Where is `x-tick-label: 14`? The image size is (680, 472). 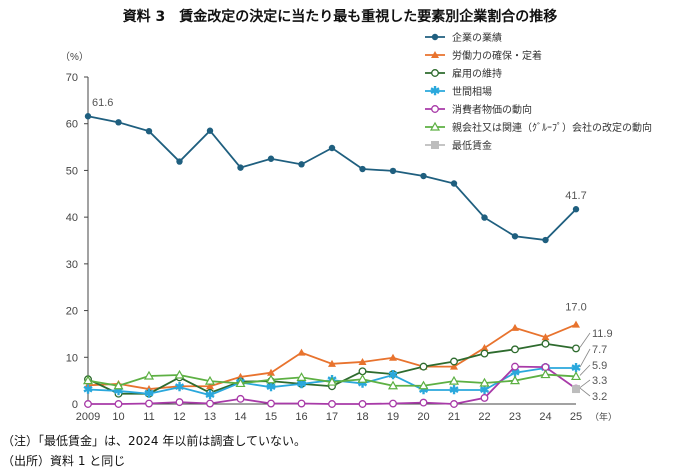
x-tick-label: 14 is located at coordinates (240, 417).